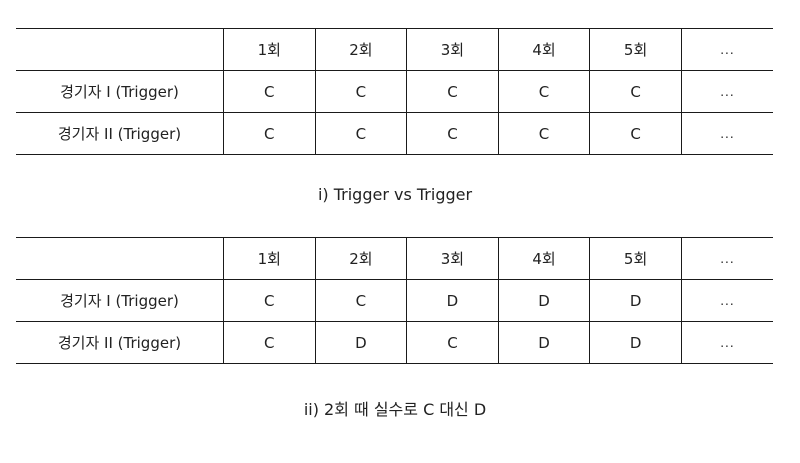 Image resolution: width=800 pixels, height=463 pixels. I want to click on cell-round-2: D, so click(360, 342).